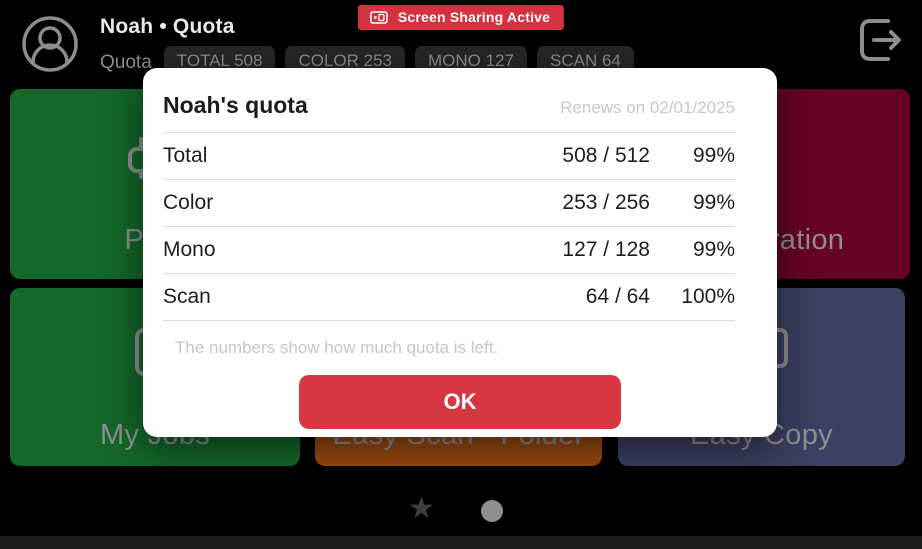  I want to click on quota-row-total: Total 508 / 512 99%, so click(449, 156).